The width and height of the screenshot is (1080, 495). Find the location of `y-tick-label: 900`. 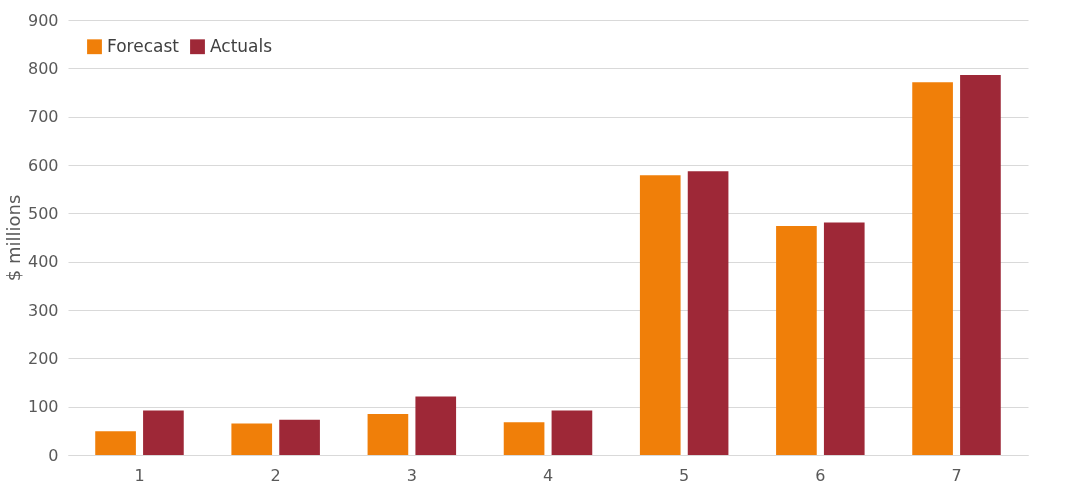

y-tick-label: 900 is located at coordinates (43, 20).